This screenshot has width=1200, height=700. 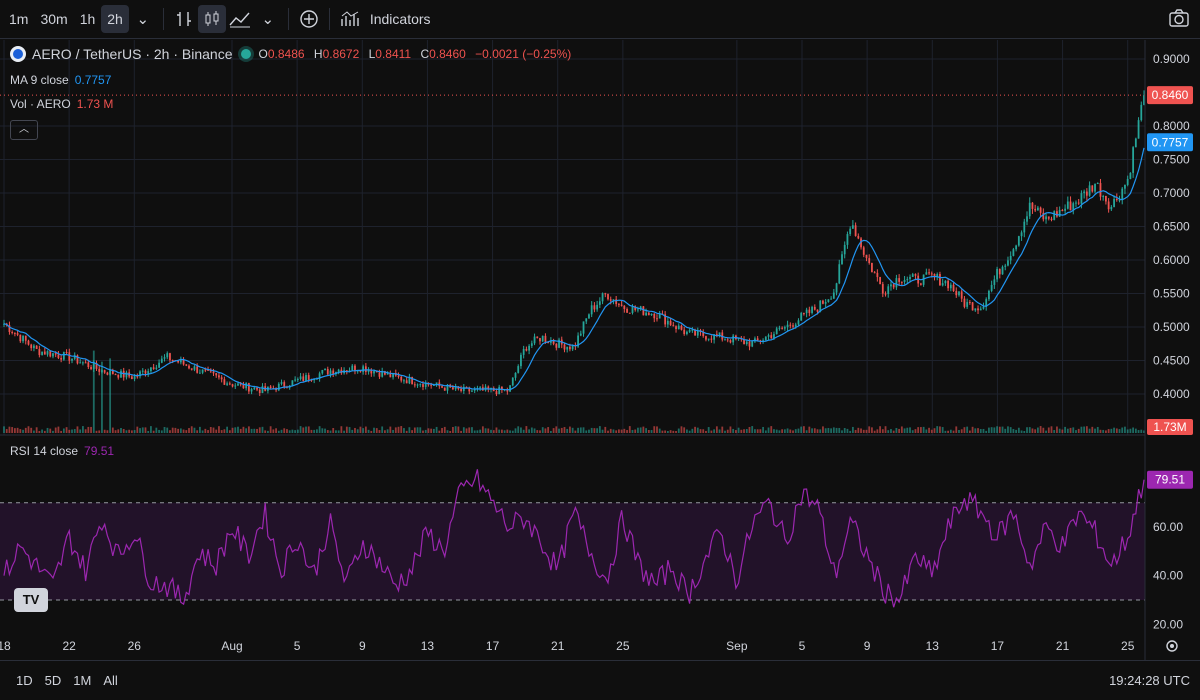 What do you see at coordinates (115, 19) in the screenshot?
I see `timeframe-2h: 2h` at bounding box center [115, 19].